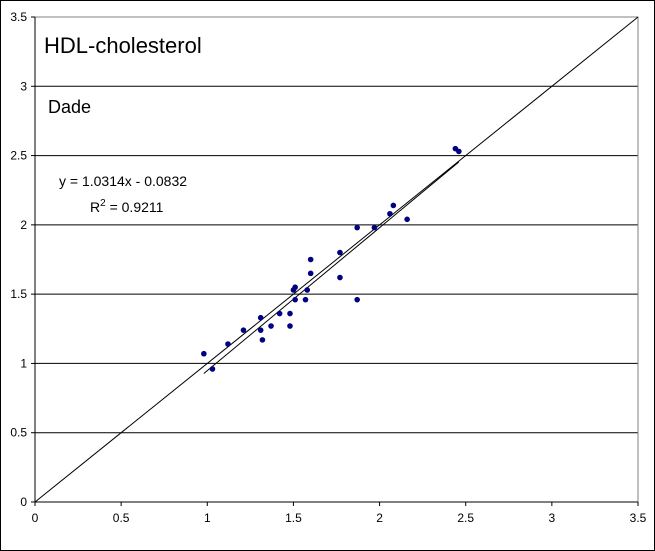 The height and width of the screenshot is (551, 655). Describe the element at coordinates (552, 518) in the screenshot. I see `x-tick-label-3: 3` at that location.